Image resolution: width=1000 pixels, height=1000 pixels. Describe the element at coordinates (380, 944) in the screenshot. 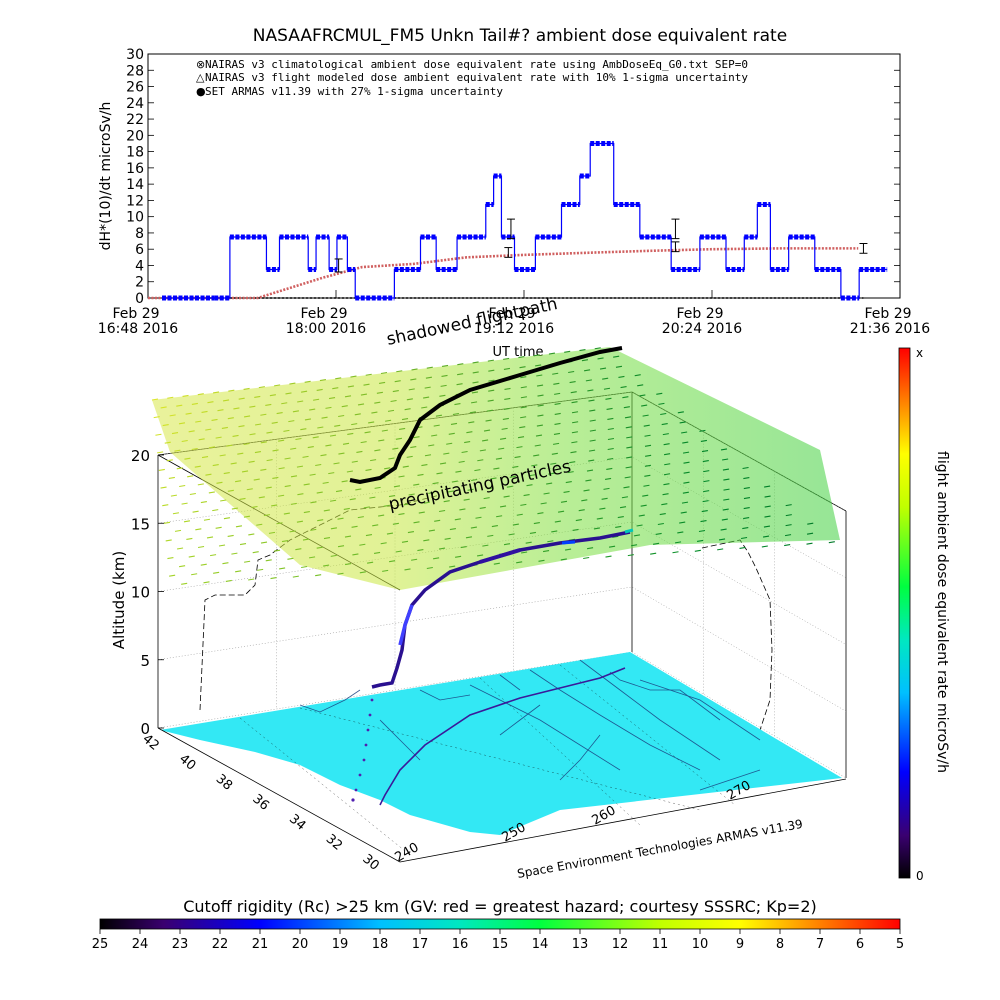

I see `cb-tick-label: 18` at that location.